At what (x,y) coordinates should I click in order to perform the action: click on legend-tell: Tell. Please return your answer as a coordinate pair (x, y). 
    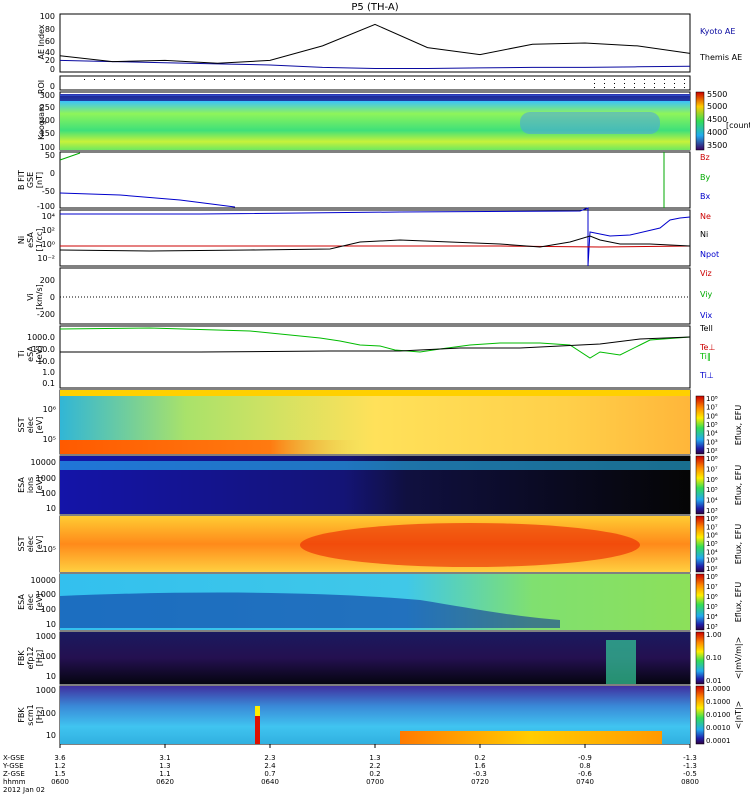
    Looking at the image, I should click on (706, 328).